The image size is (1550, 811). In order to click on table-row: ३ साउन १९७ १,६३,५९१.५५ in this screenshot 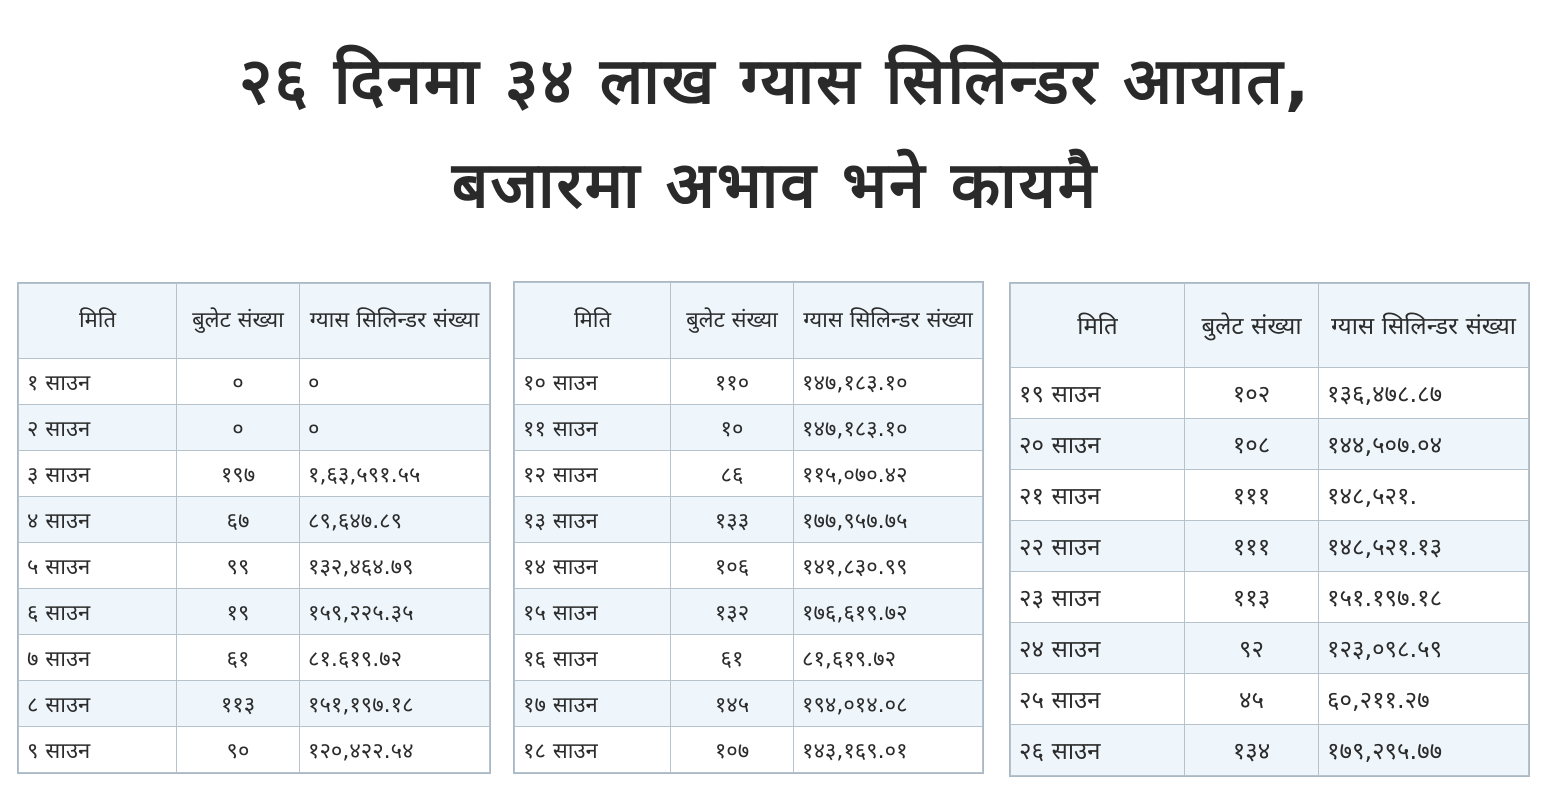, I will do `click(254, 473)`.